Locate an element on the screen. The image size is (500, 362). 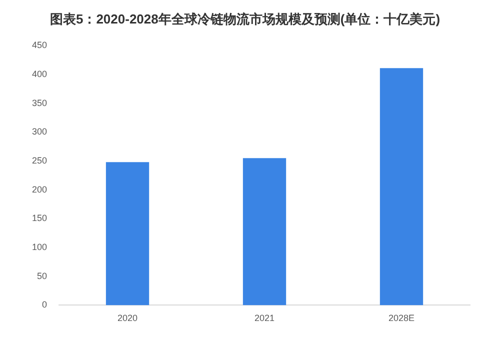
y-tick-label: 100 is located at coordinates (40, 247).